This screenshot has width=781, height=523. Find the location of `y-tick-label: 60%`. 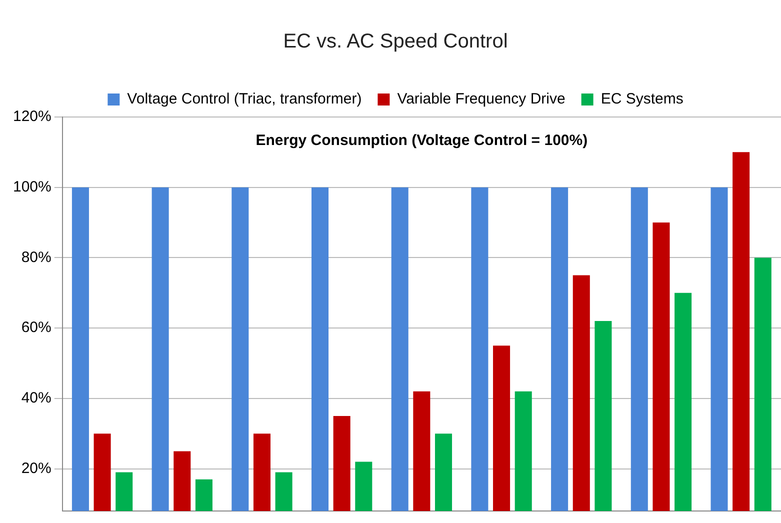

y-tick-label: 60% is located at coordinates (36, 327).